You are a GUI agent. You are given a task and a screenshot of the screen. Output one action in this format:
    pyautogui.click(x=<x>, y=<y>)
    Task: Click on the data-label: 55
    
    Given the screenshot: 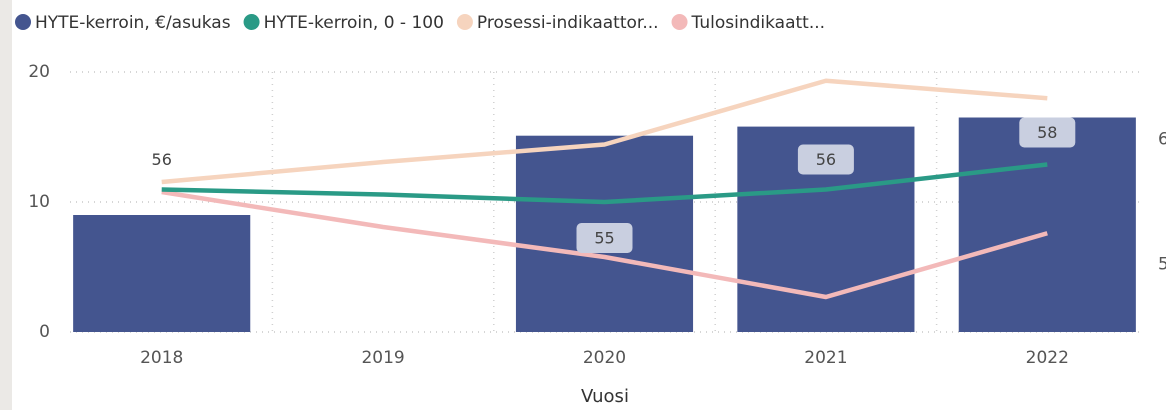 What is the action you would take?
    pyautogui.click(x=604, y=238)
    